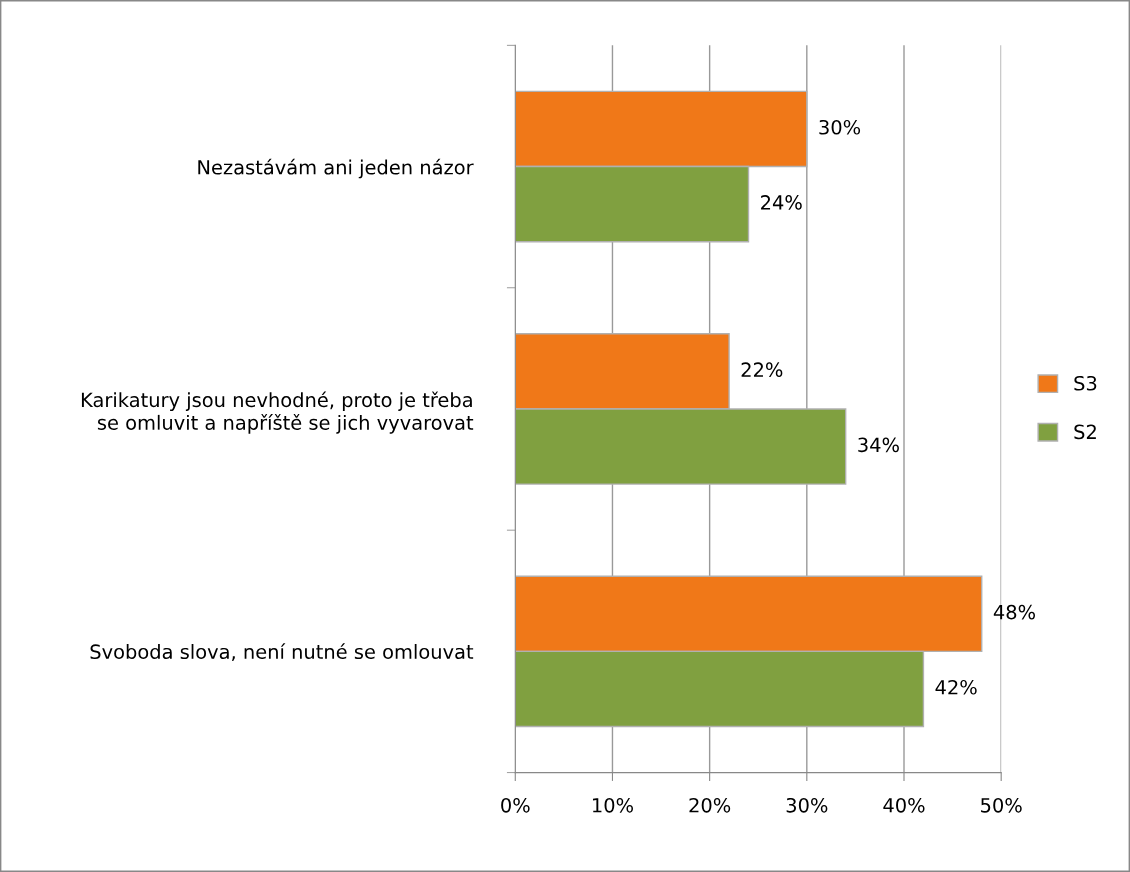 This screenshot has width=1130, height=872. Describe the element at coordinates (515, 805) in the screenshot. I see `x-tick-label: 0%` at that location.